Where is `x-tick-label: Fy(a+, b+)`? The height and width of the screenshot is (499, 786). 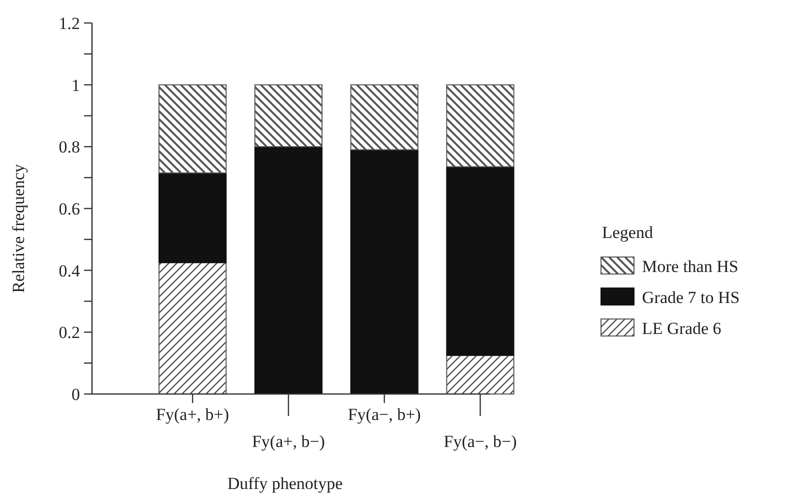
x-tick-label: Fy(a+, b+) is located at coordinates (193, 414).